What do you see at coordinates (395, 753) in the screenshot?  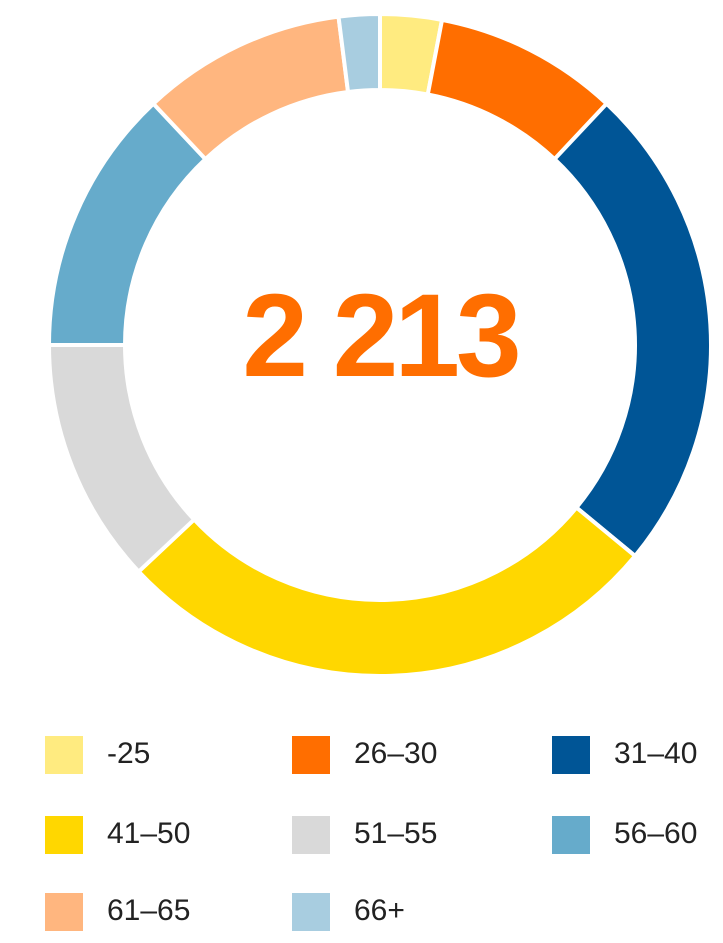 I see `legend-label: 26–30` at bounding box center [395, 753].